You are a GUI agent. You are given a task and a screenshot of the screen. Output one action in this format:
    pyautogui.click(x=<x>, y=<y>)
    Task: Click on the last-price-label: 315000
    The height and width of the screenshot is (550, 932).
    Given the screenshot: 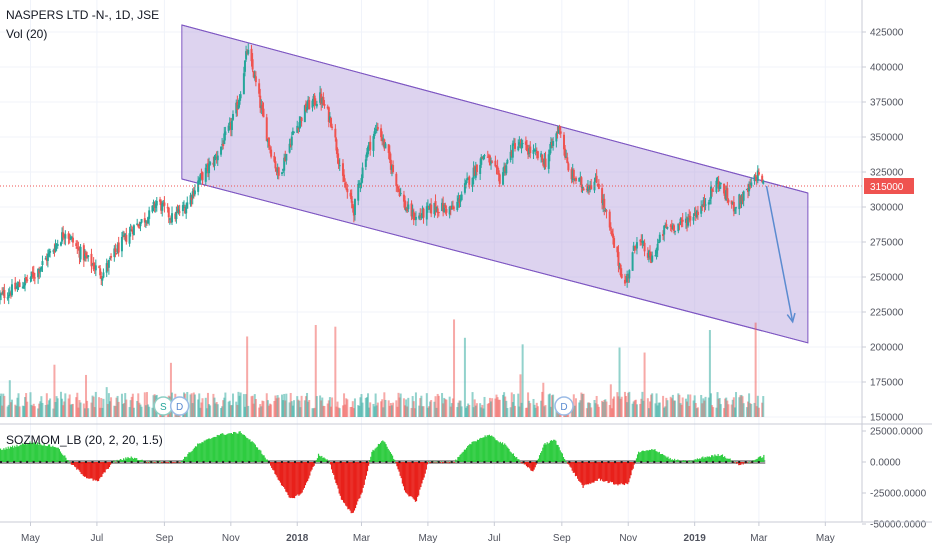 What is the action you would take?
    pyautogui.click(x=887, y=187)
    